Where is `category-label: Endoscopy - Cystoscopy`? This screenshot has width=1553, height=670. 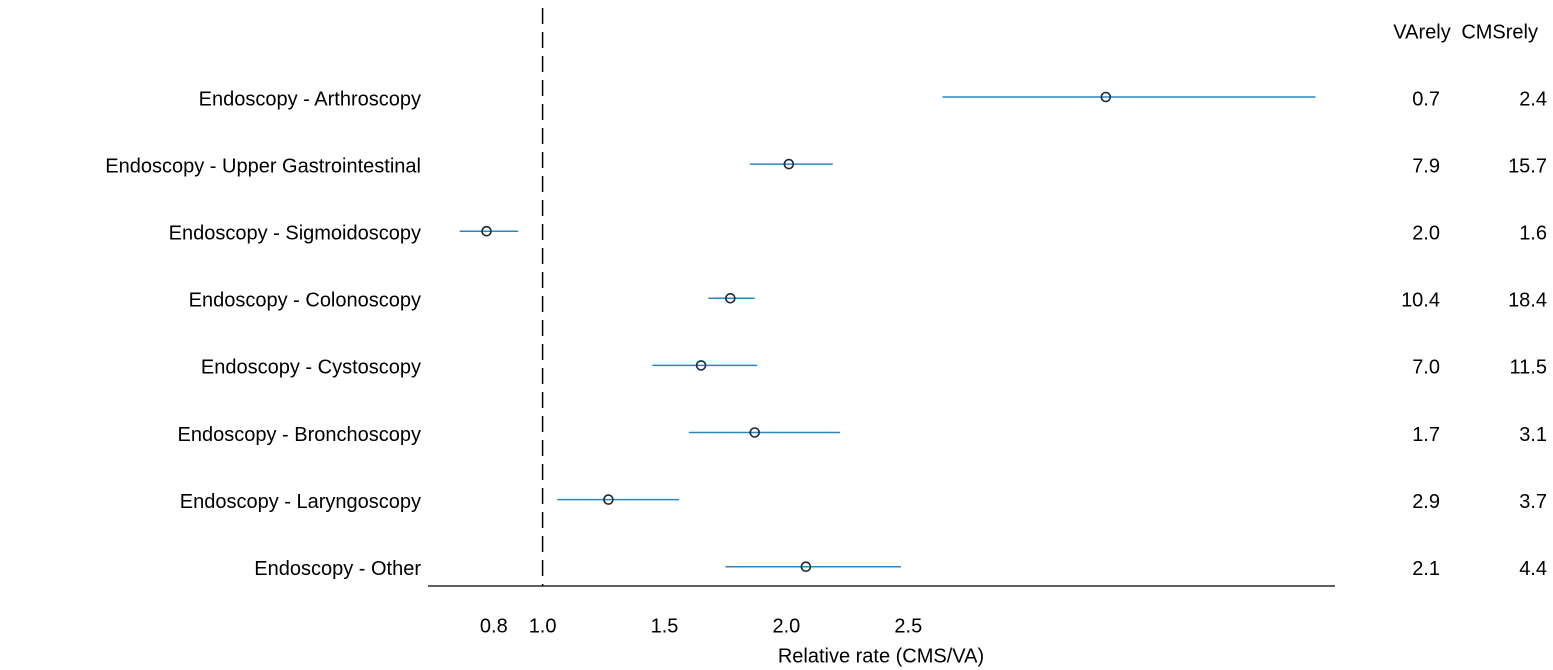 category-label: Endoscopy - Cystoscopy is located at coordinates (311, 368).